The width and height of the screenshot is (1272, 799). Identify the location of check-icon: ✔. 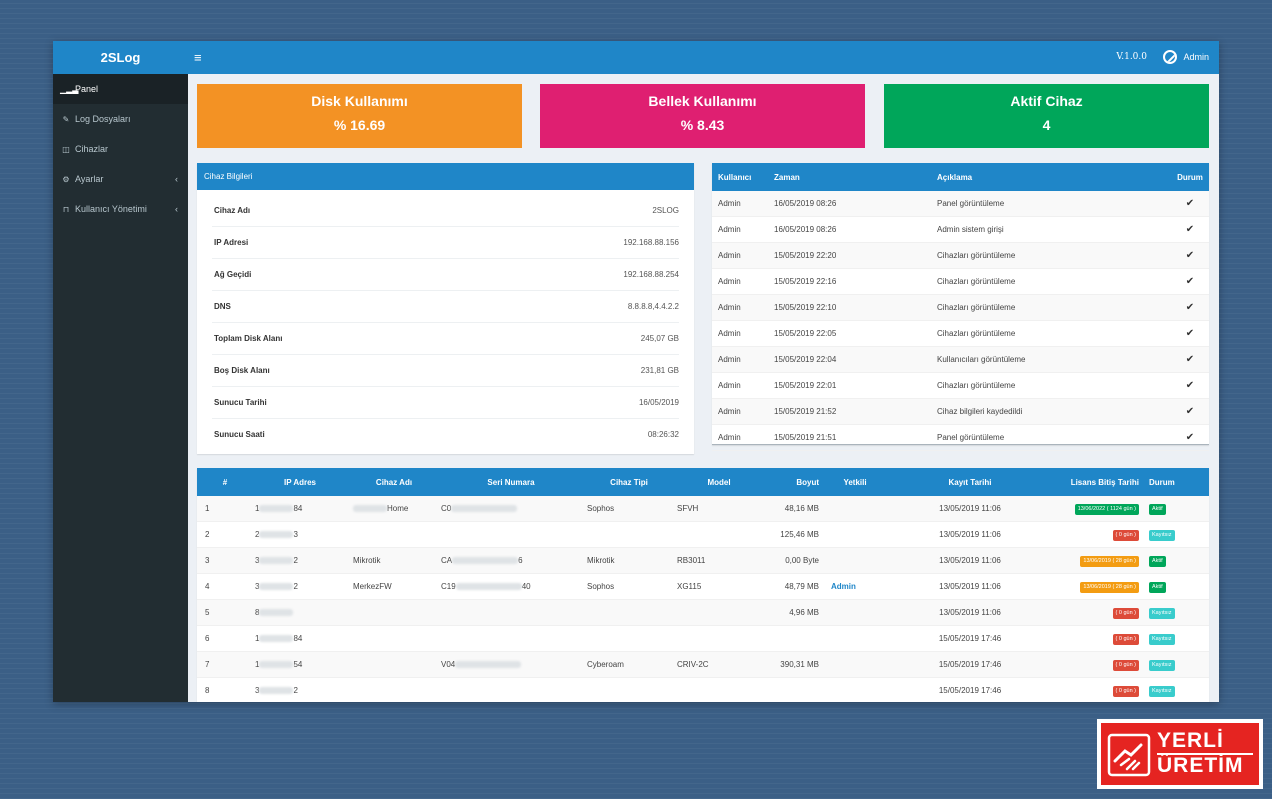
(1187, 229).